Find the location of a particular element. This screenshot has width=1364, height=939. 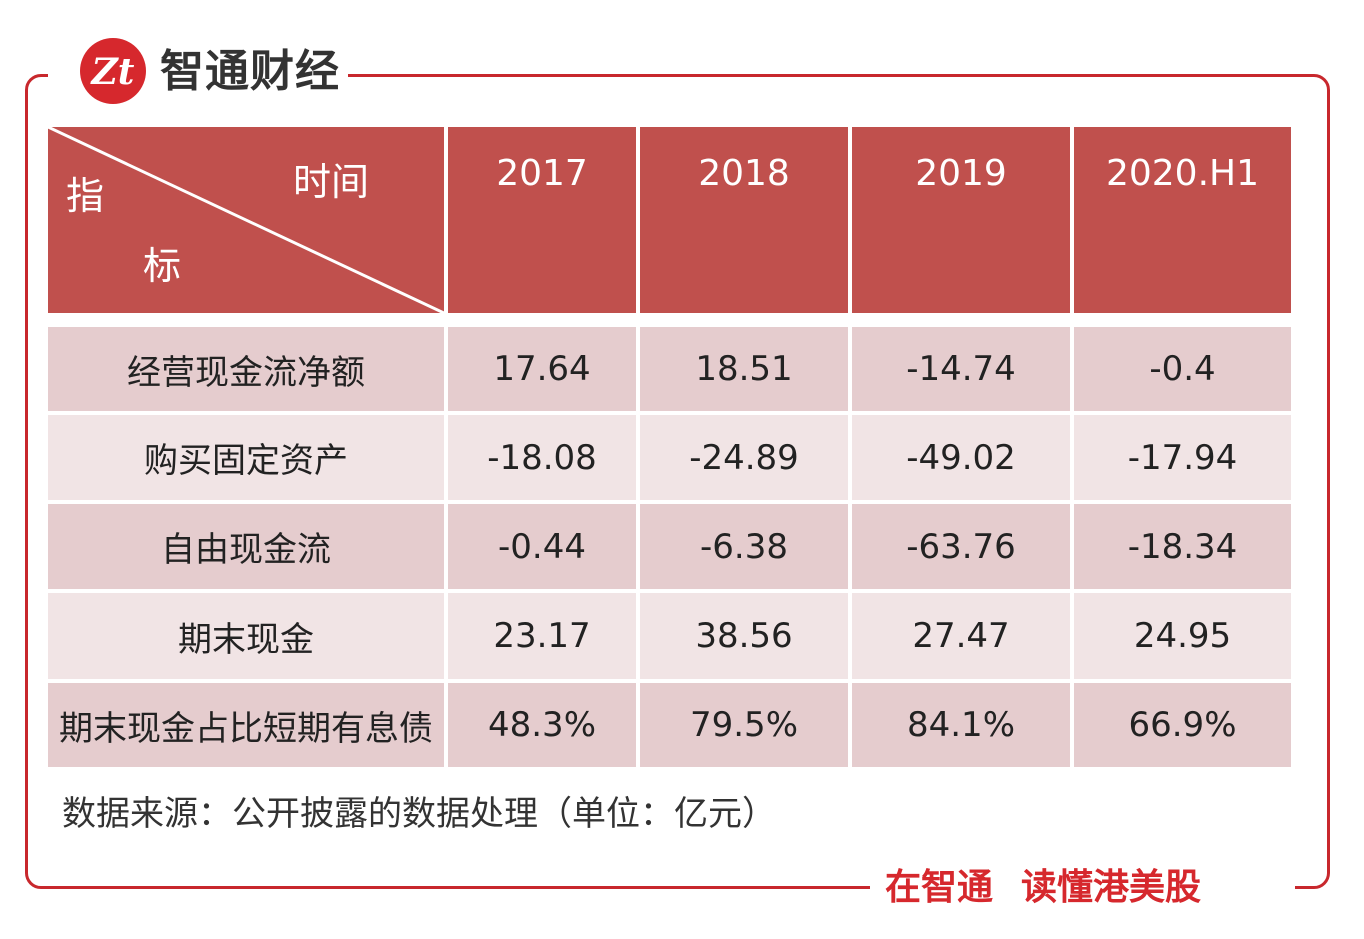

slogan-part-a: 在智通 is located at coordinates (939, 887).